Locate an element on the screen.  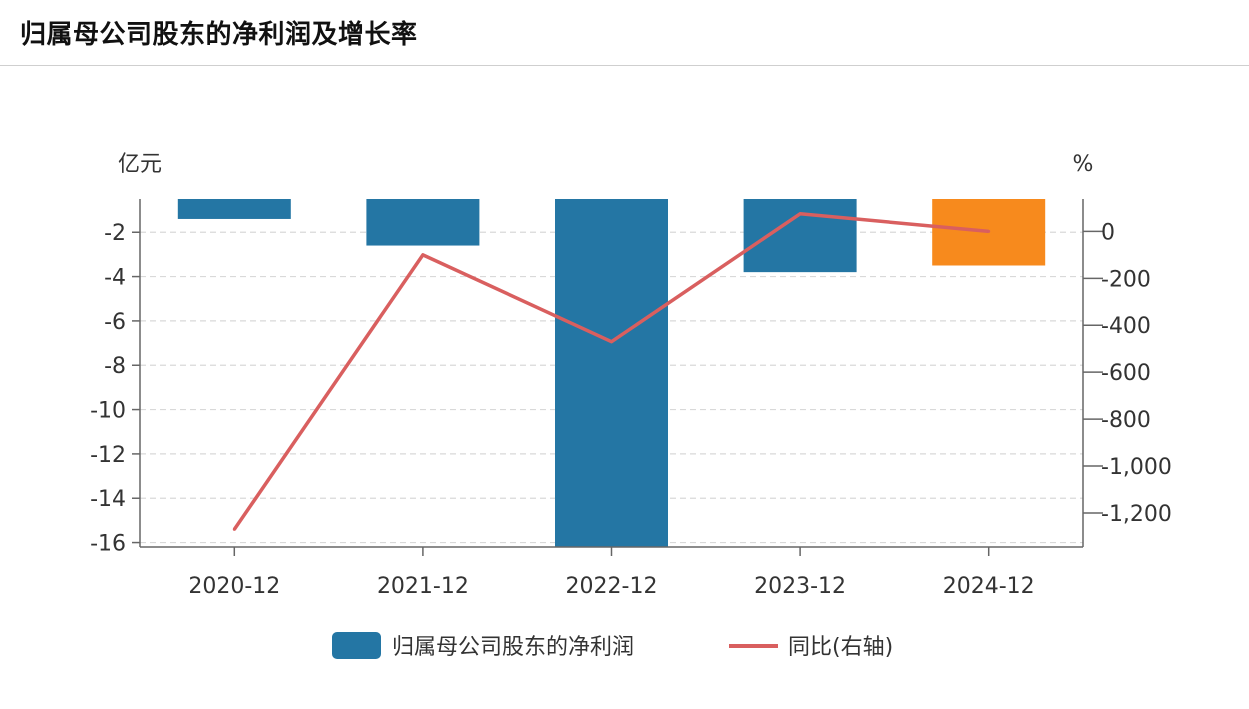
y-left-tick-label: -4 is located at coordinates (115, 278).